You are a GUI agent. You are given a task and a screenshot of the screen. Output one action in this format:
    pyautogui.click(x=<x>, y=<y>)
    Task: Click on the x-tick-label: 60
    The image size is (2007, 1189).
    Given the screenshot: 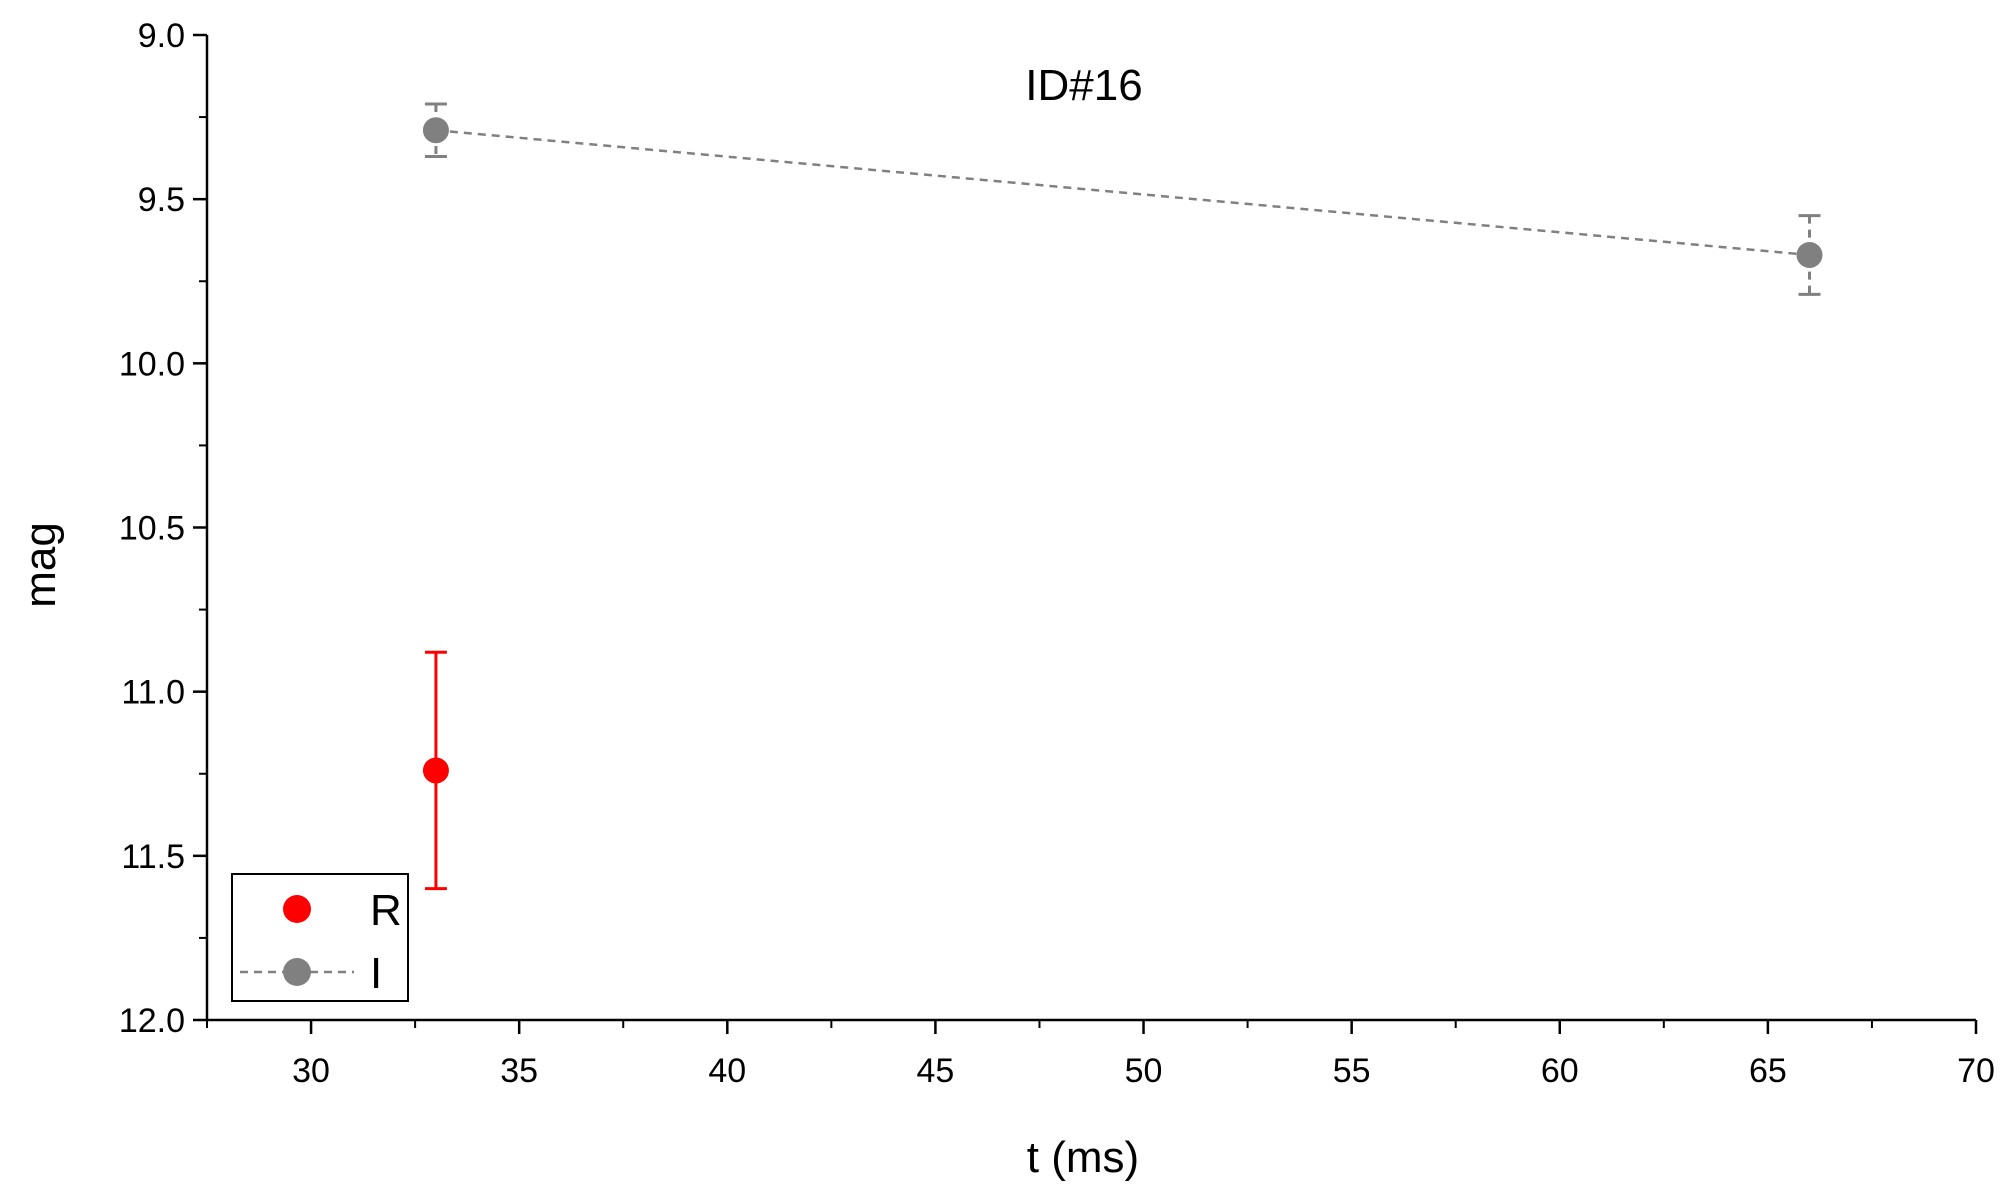 What is the action you would take?
    pyautogui.click(x=1560, y=1071)
    